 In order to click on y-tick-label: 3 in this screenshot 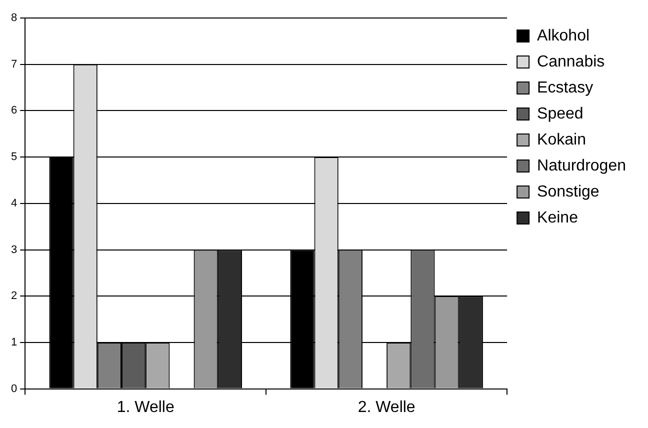, I will do `click(14, 250)`.